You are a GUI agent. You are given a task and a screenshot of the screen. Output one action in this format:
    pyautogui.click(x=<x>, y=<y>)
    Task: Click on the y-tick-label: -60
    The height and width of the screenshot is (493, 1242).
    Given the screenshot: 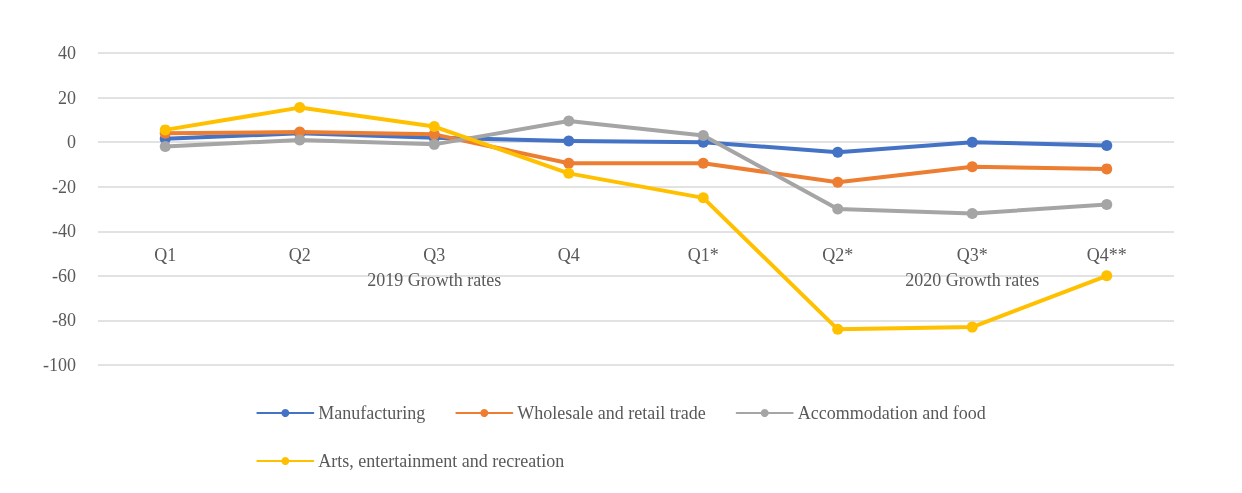 What is the action you would take?
    pyautogui.click(x=64, y=275)
    